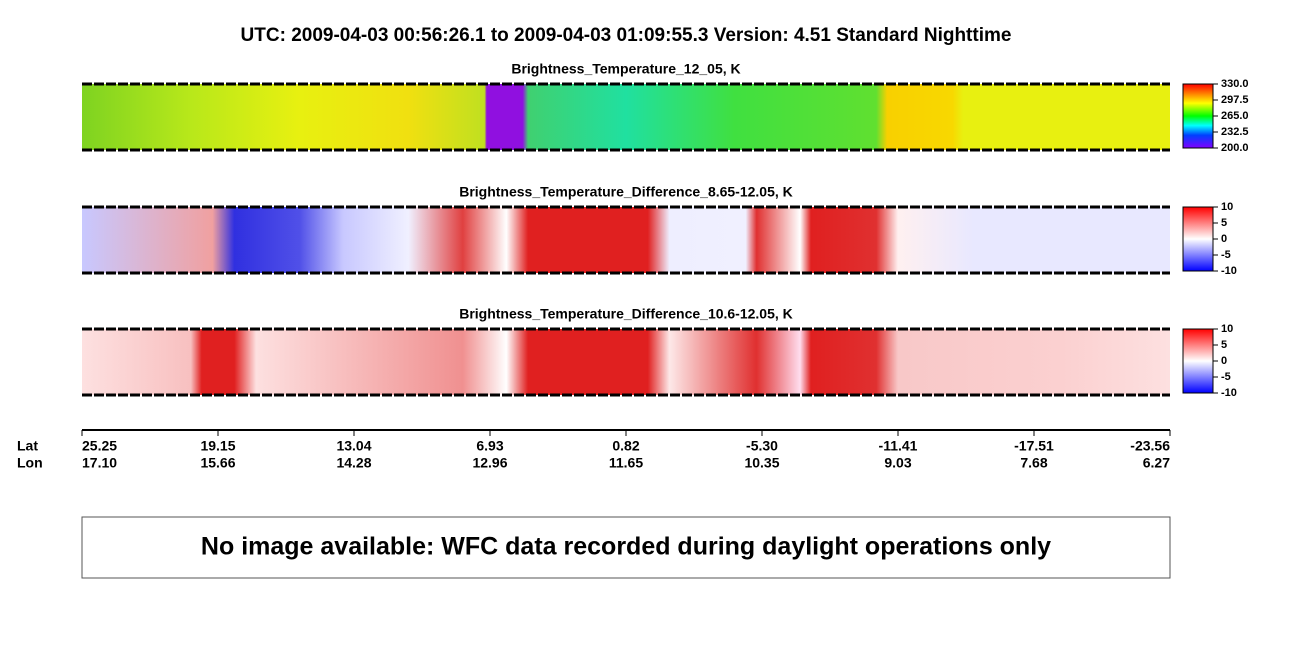 The height and width of the screenshot is (672, 1300). Describe the element at coordinates (217, 463) in the screenshot. I see `lon-tick-label: 15.66` at that location.